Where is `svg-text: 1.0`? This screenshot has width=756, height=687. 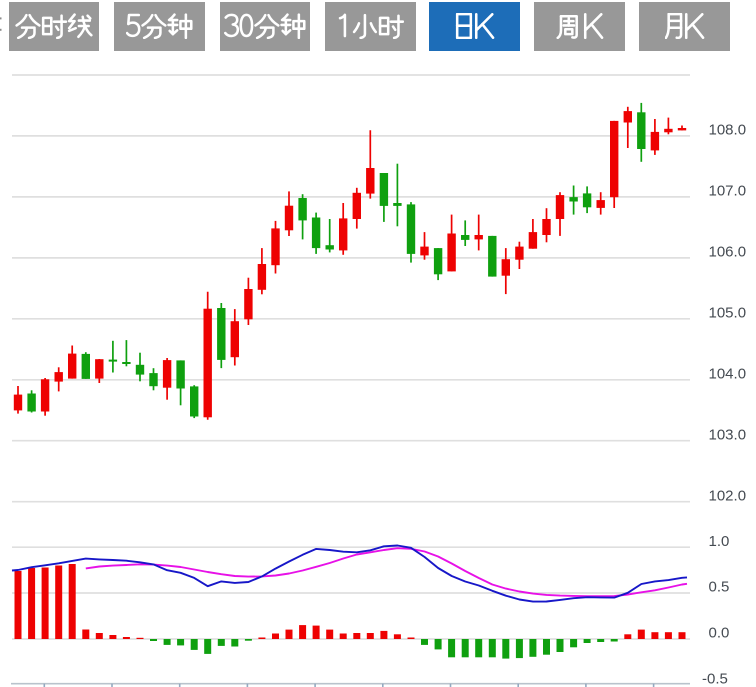
svg-text: 1.0 is located at coordinates (719, 541).